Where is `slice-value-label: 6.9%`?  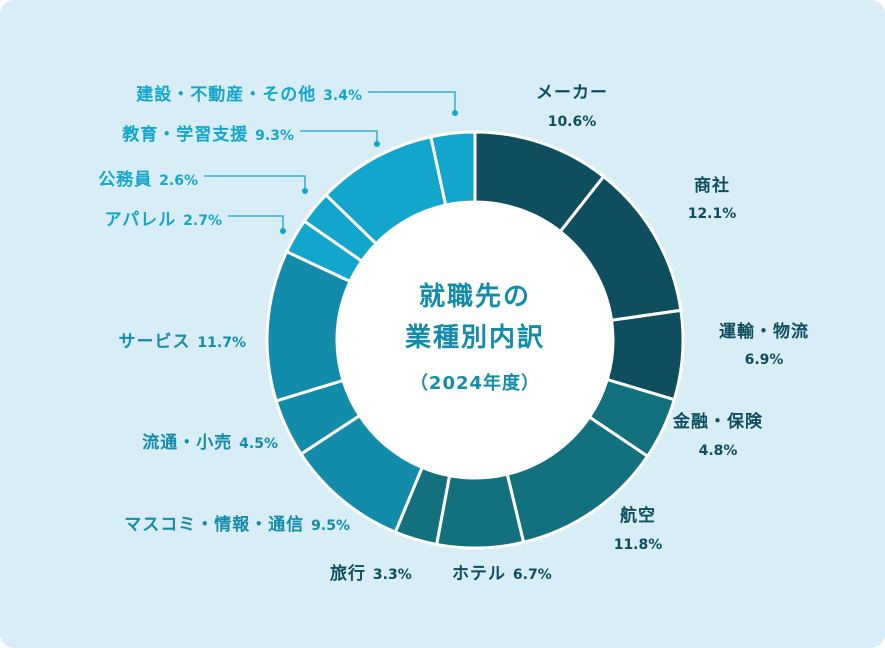
slice-value-label: 6.9% is located at coordinates (764, 360).